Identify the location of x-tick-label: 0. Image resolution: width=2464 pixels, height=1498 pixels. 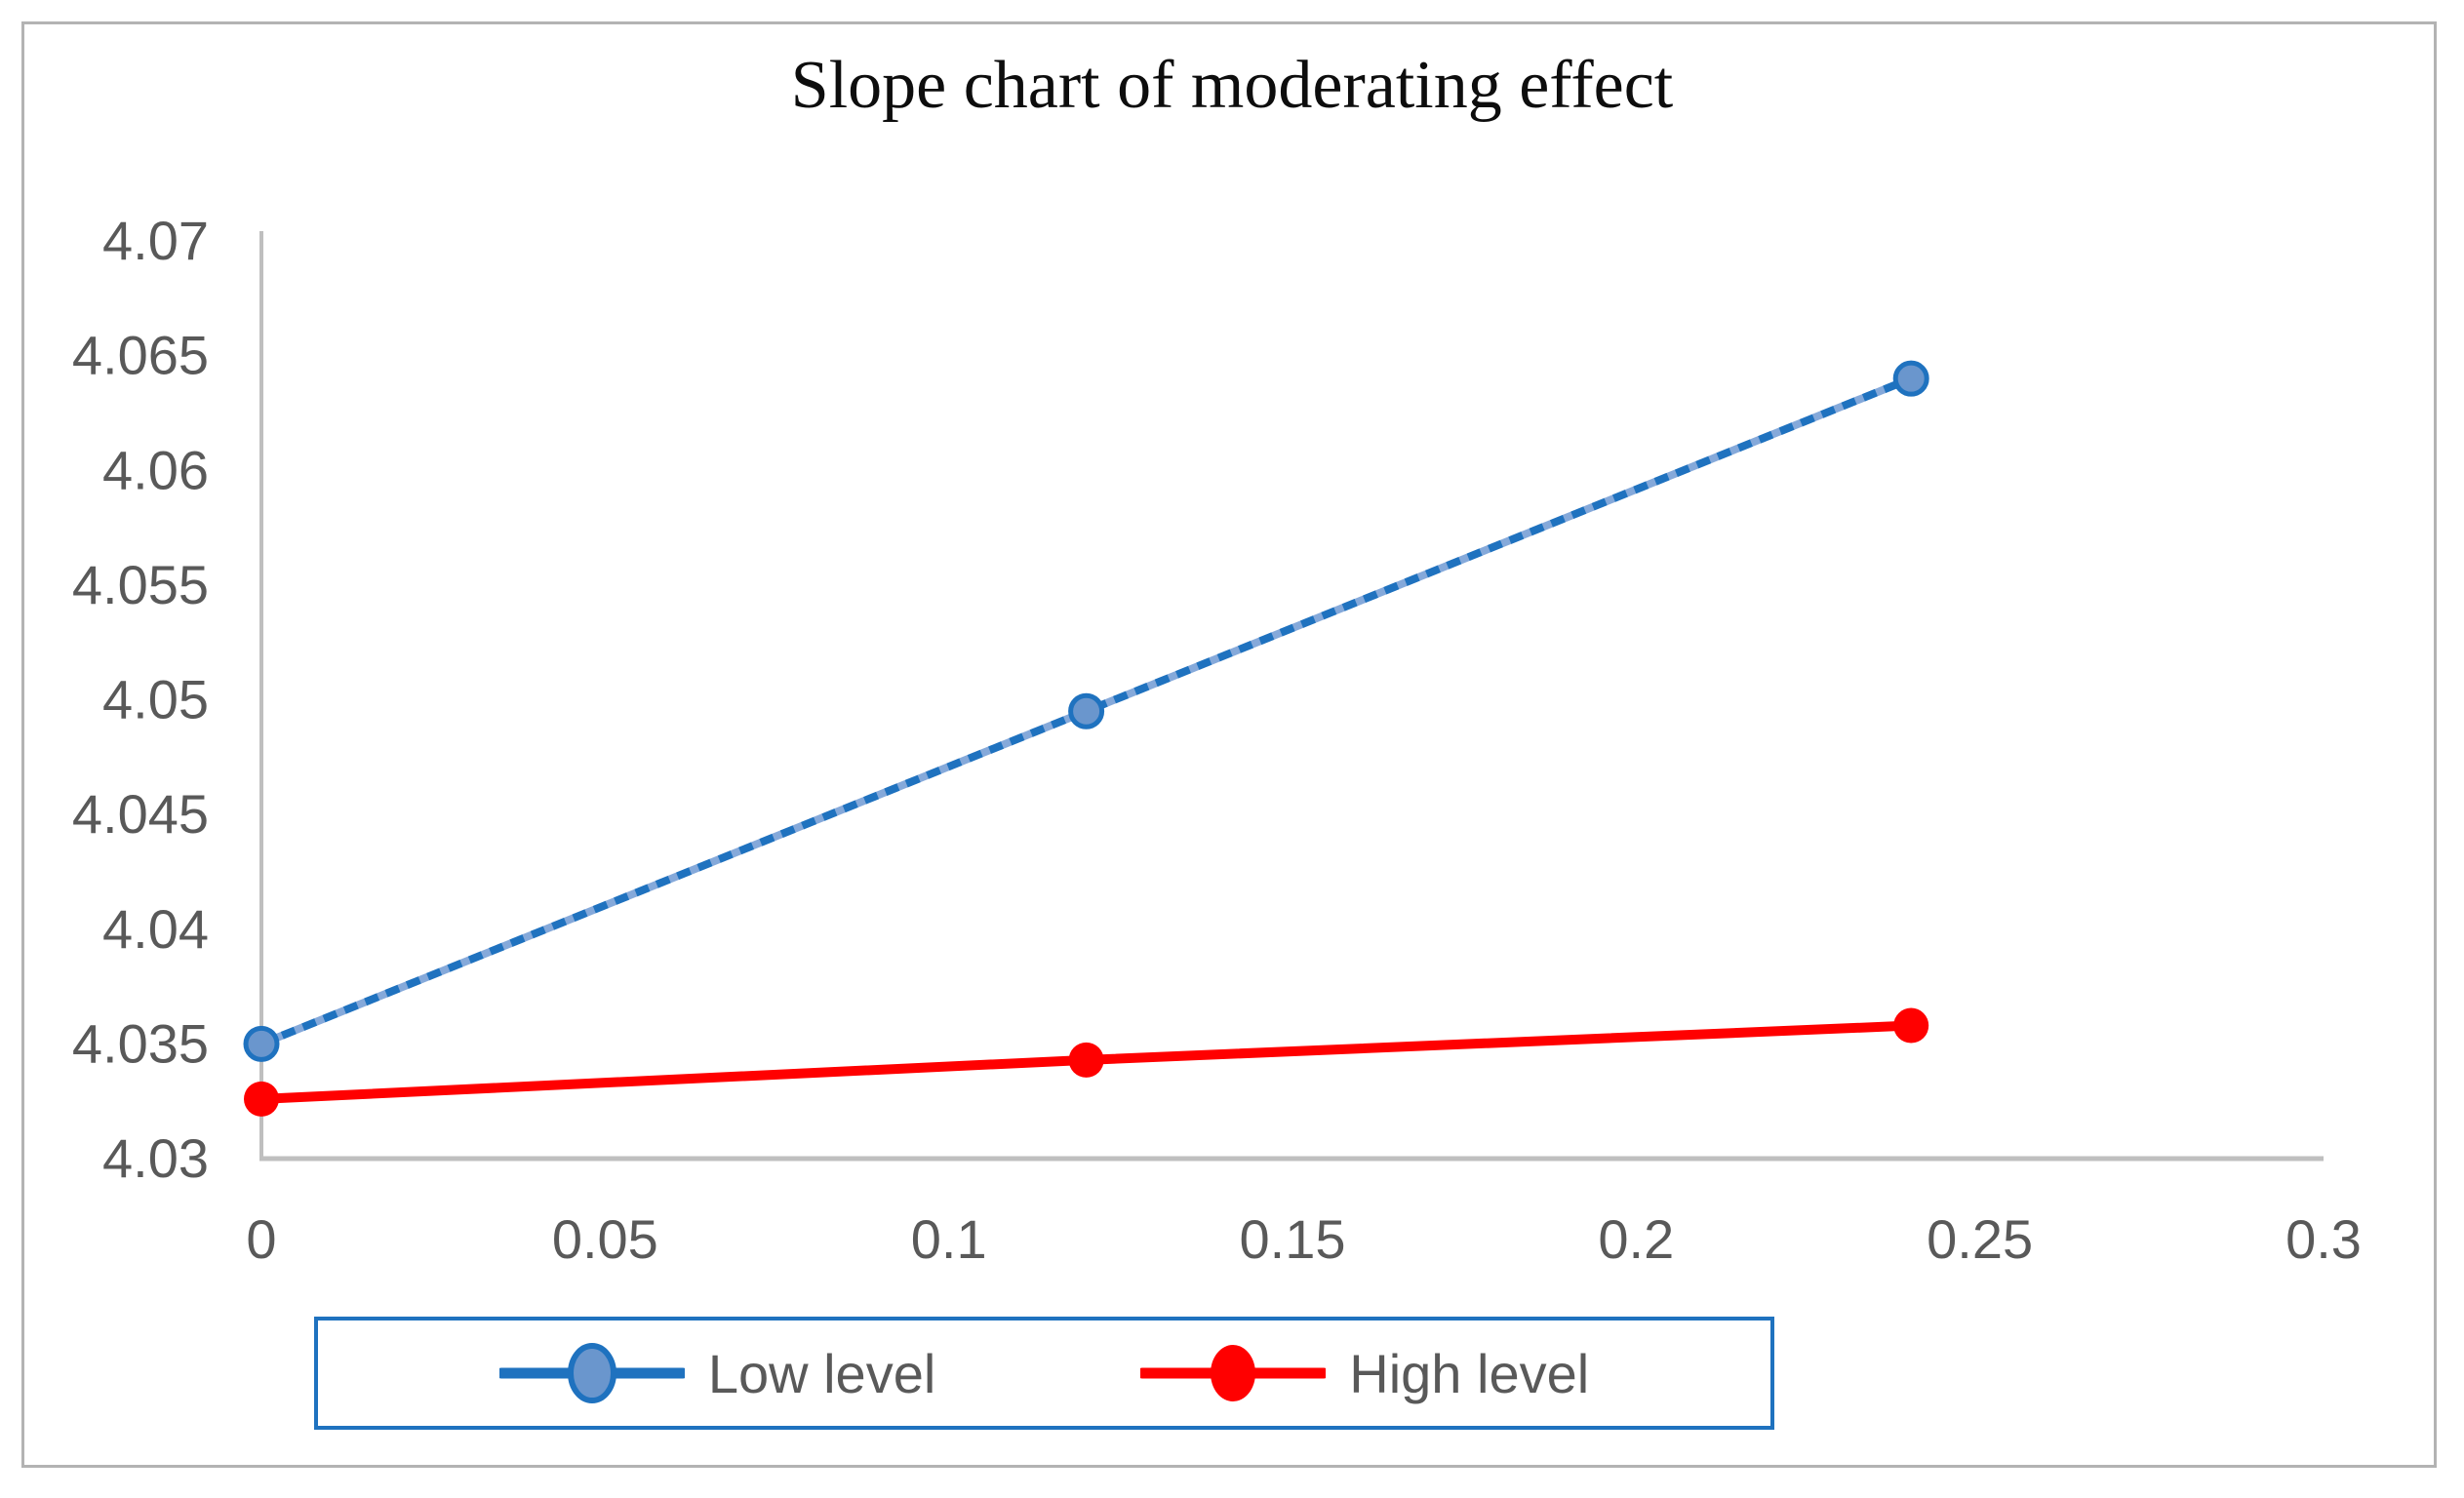
(261, 1239).